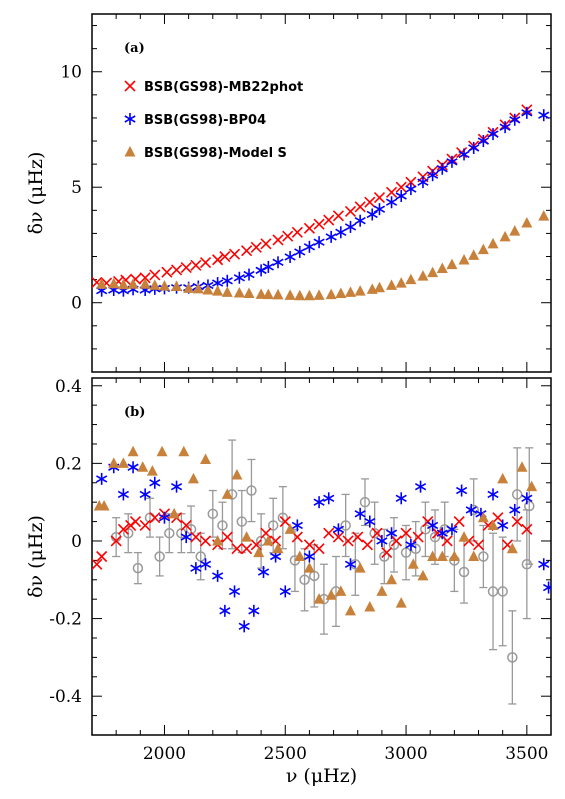 This screenshot has width=565, height=799. I want to click on panel-a-ytick-label: 5, so click(76, 188).